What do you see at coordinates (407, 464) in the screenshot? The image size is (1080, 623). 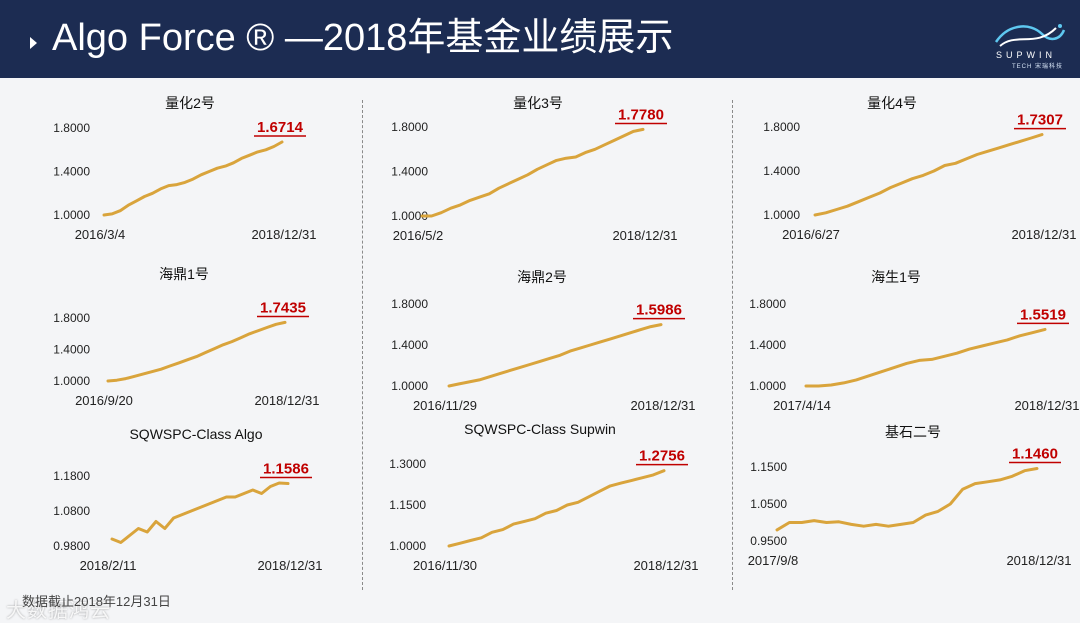 I see `y-tick-label: 1.3000` at bounding box center [407, 464].